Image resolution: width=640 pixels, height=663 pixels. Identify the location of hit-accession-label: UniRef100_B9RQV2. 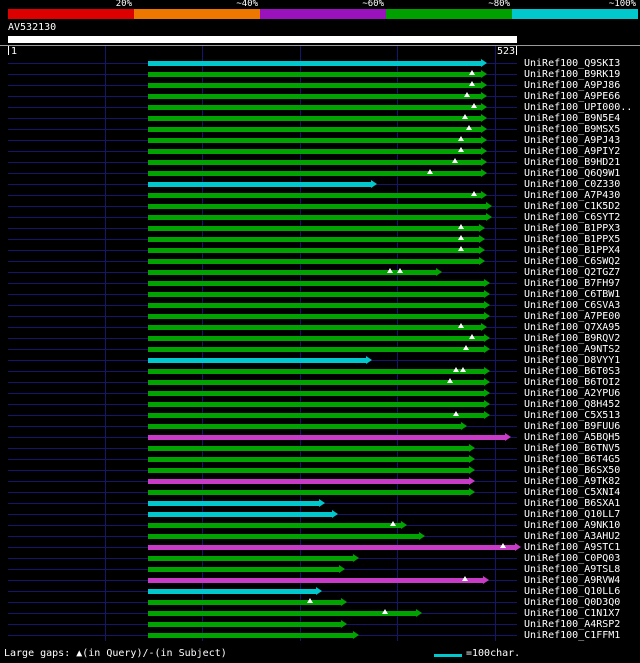
(572, 338).